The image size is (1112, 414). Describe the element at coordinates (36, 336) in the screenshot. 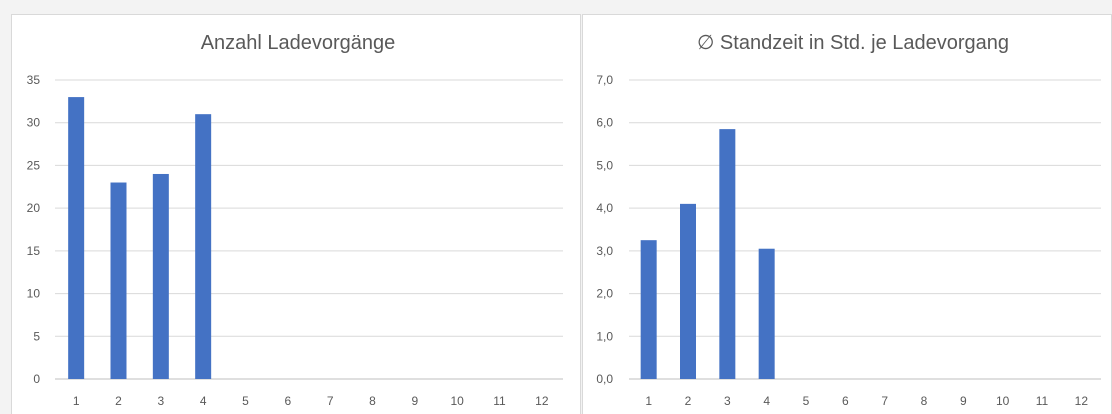

I see `charging-count-y-tick-label: 5` at that location.